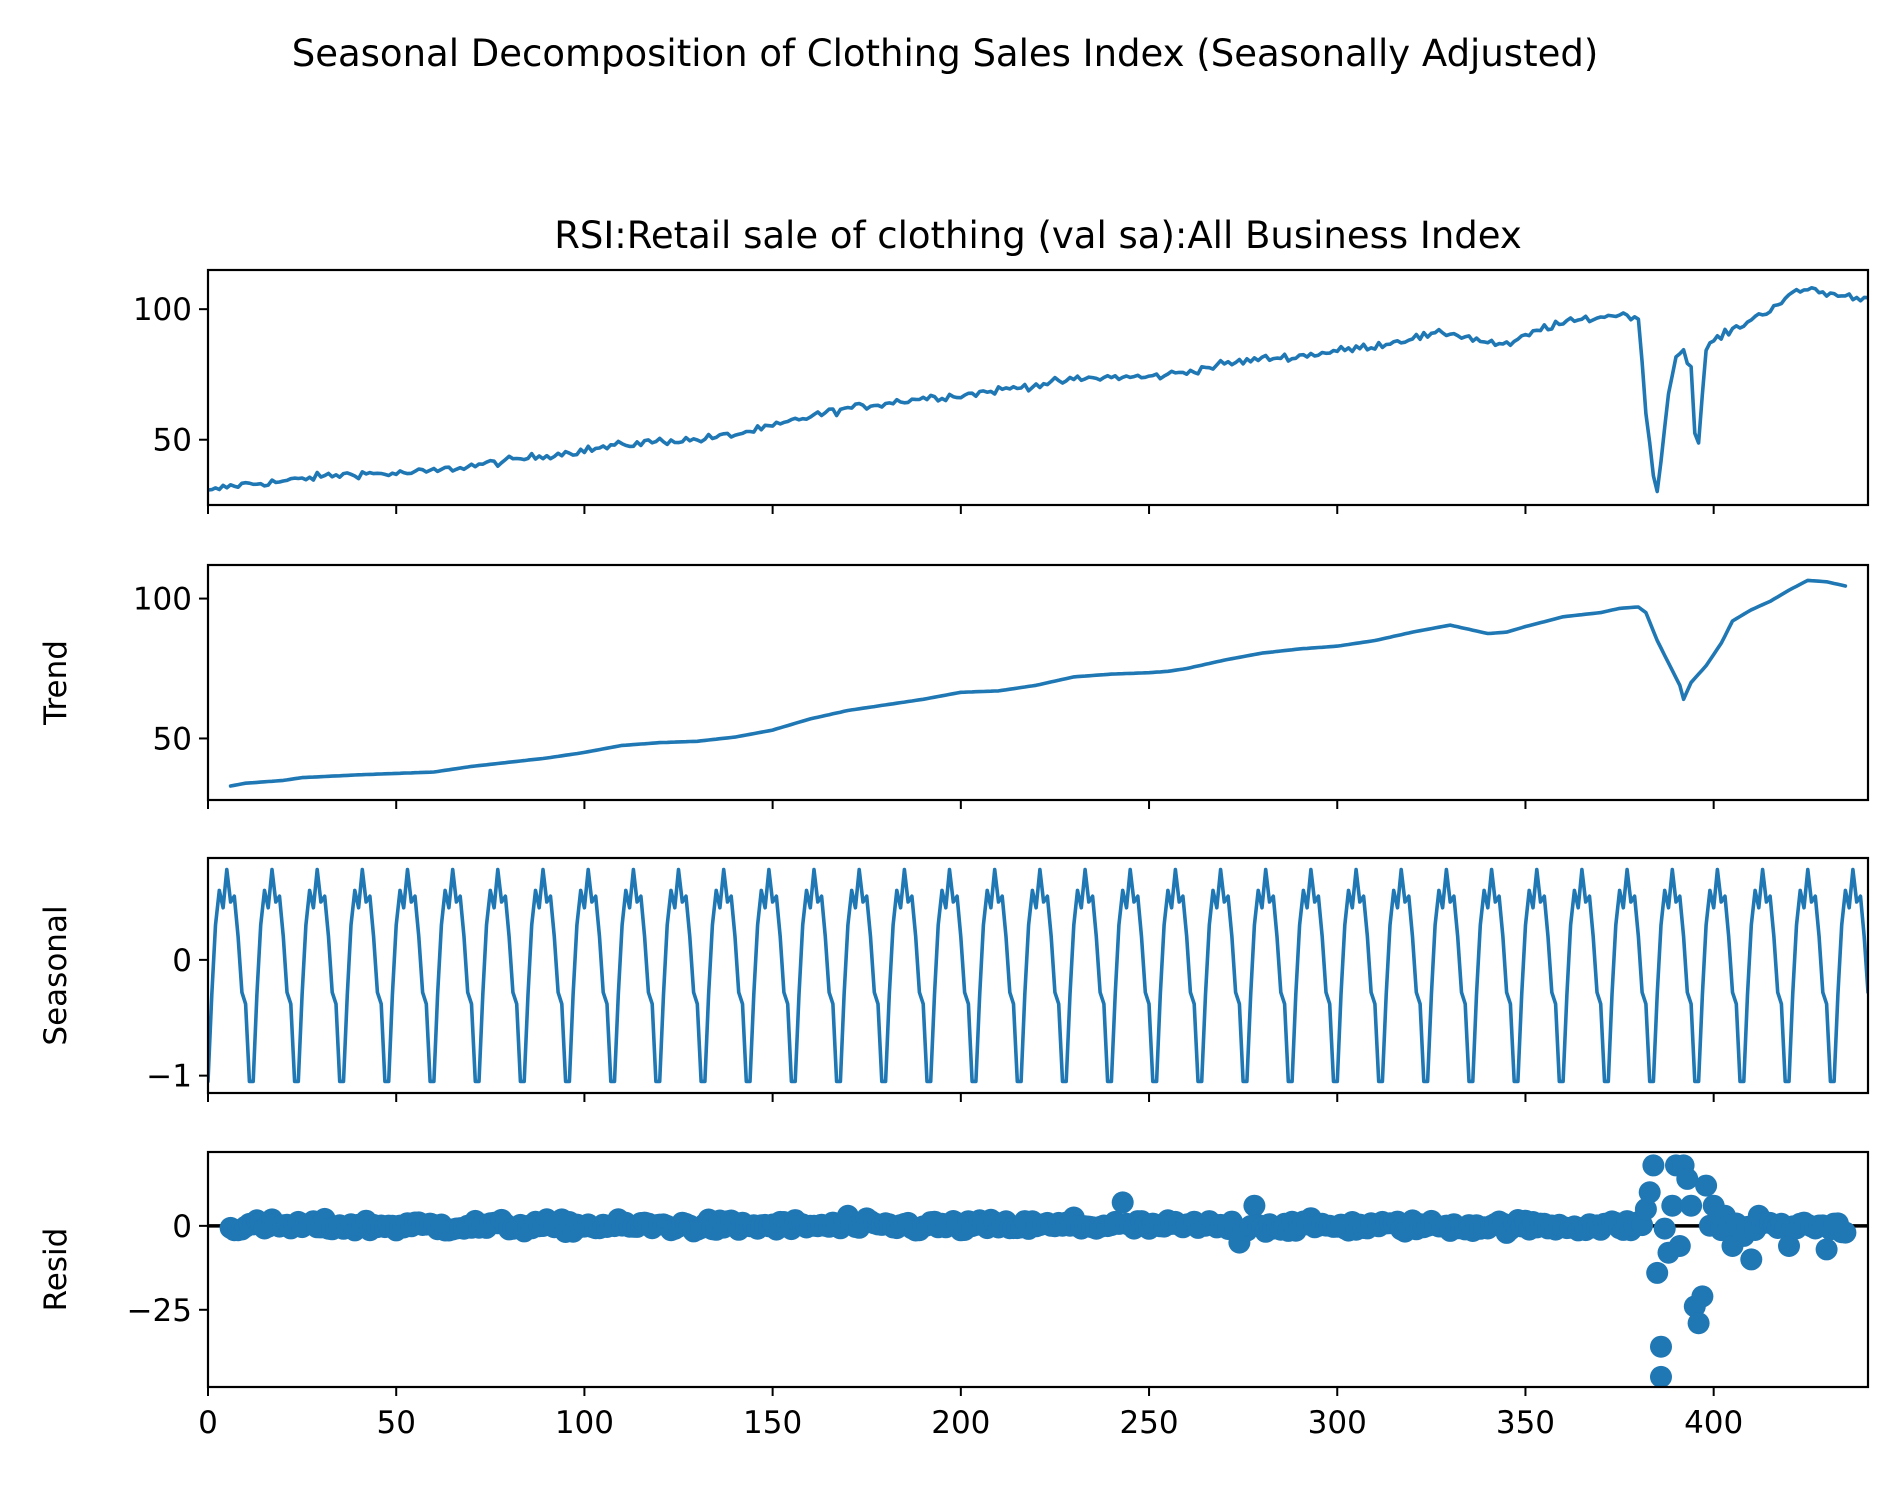 The height and width of the screenshot is (1488, 1890). What do you see at coordinates (772, 1423) in the screenshot?
I see `xtick-label-150: 150` at bounding box center [772, 1423].